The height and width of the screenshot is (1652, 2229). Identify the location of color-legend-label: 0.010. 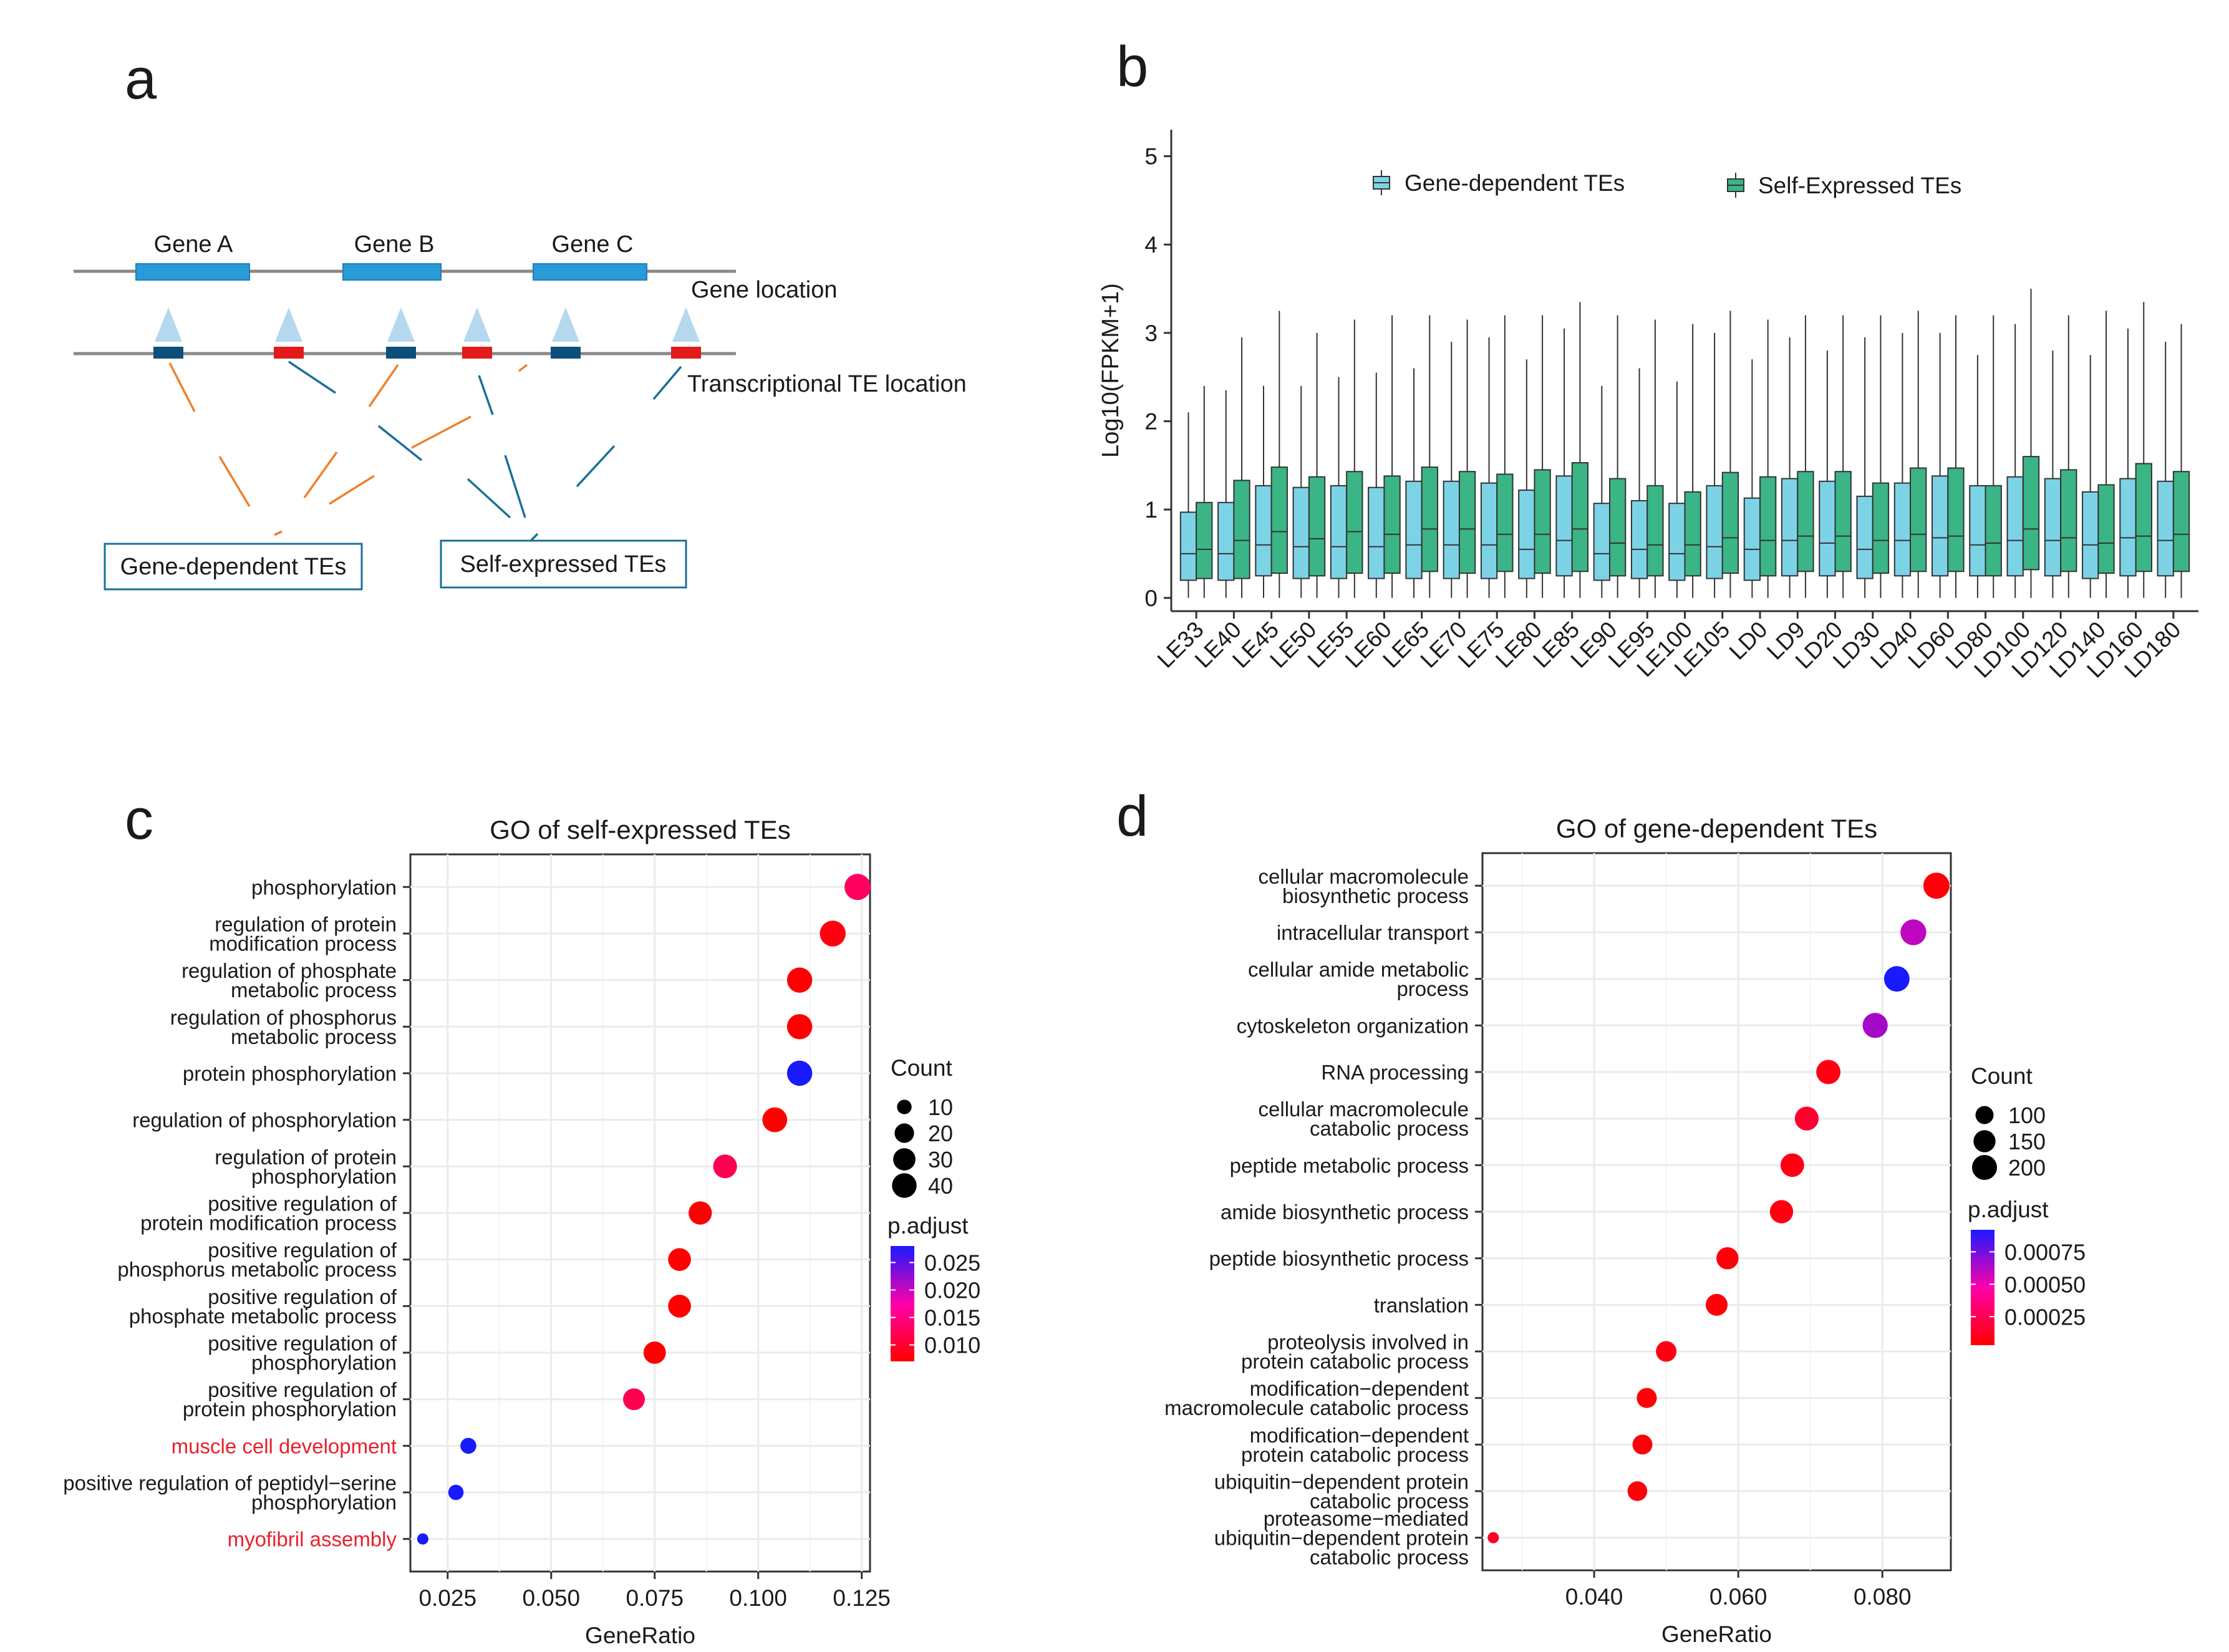
(952, 1345).